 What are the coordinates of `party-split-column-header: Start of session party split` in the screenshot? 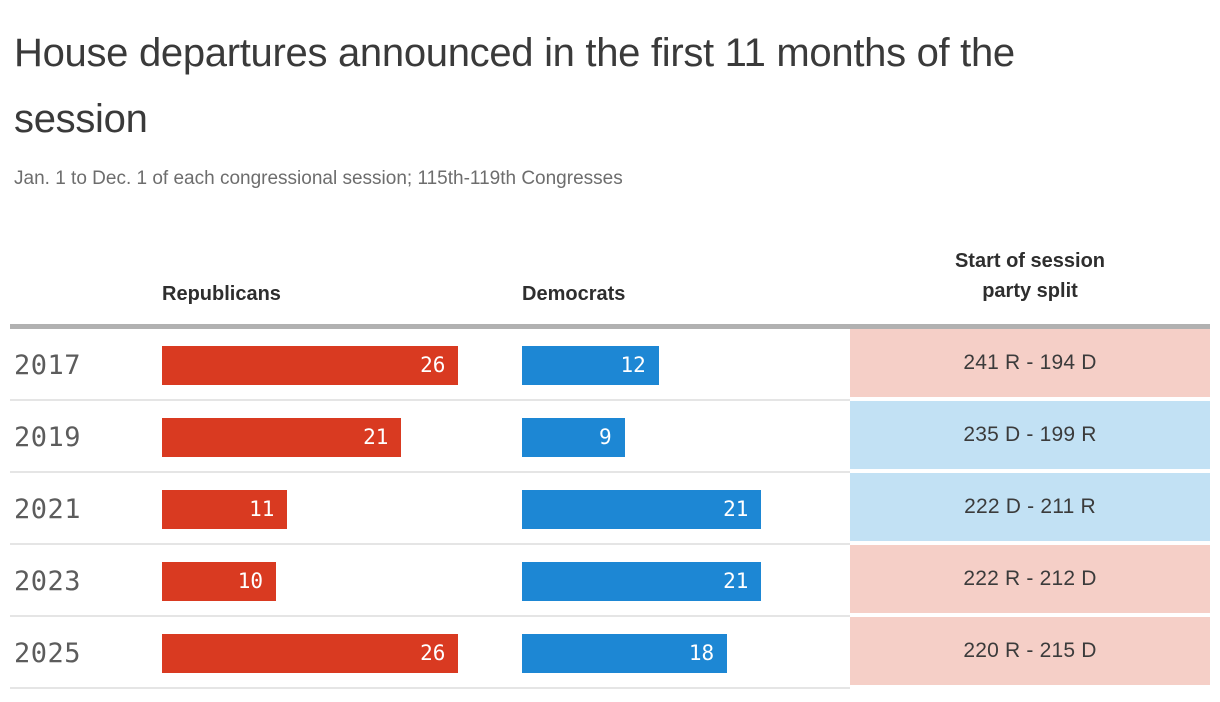 It's located at (1030, 276).